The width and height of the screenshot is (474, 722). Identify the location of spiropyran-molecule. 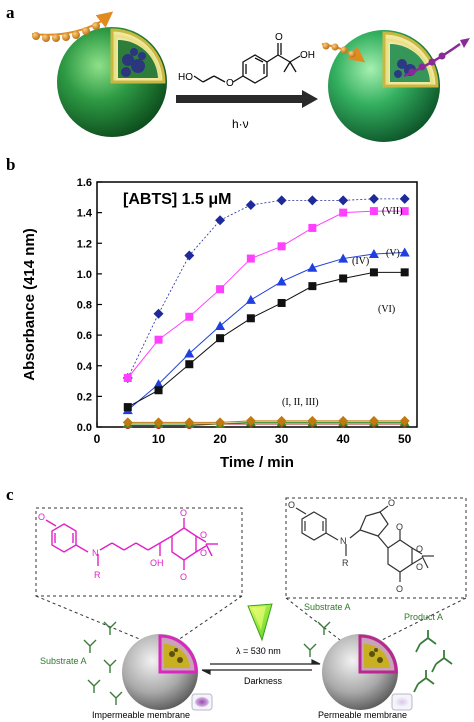
(364, 543).